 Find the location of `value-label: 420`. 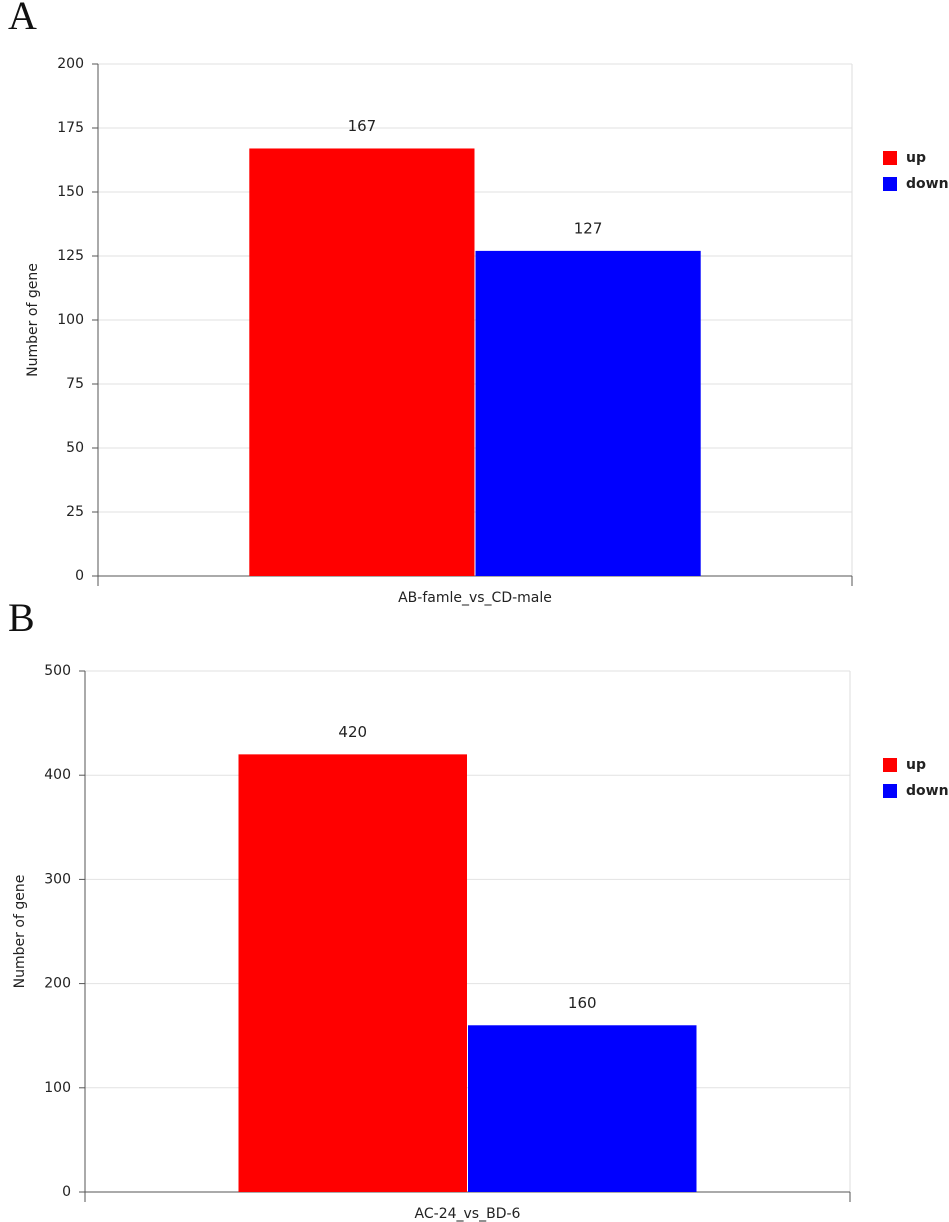

value-label: 420 is located at coordinates (352, 732).